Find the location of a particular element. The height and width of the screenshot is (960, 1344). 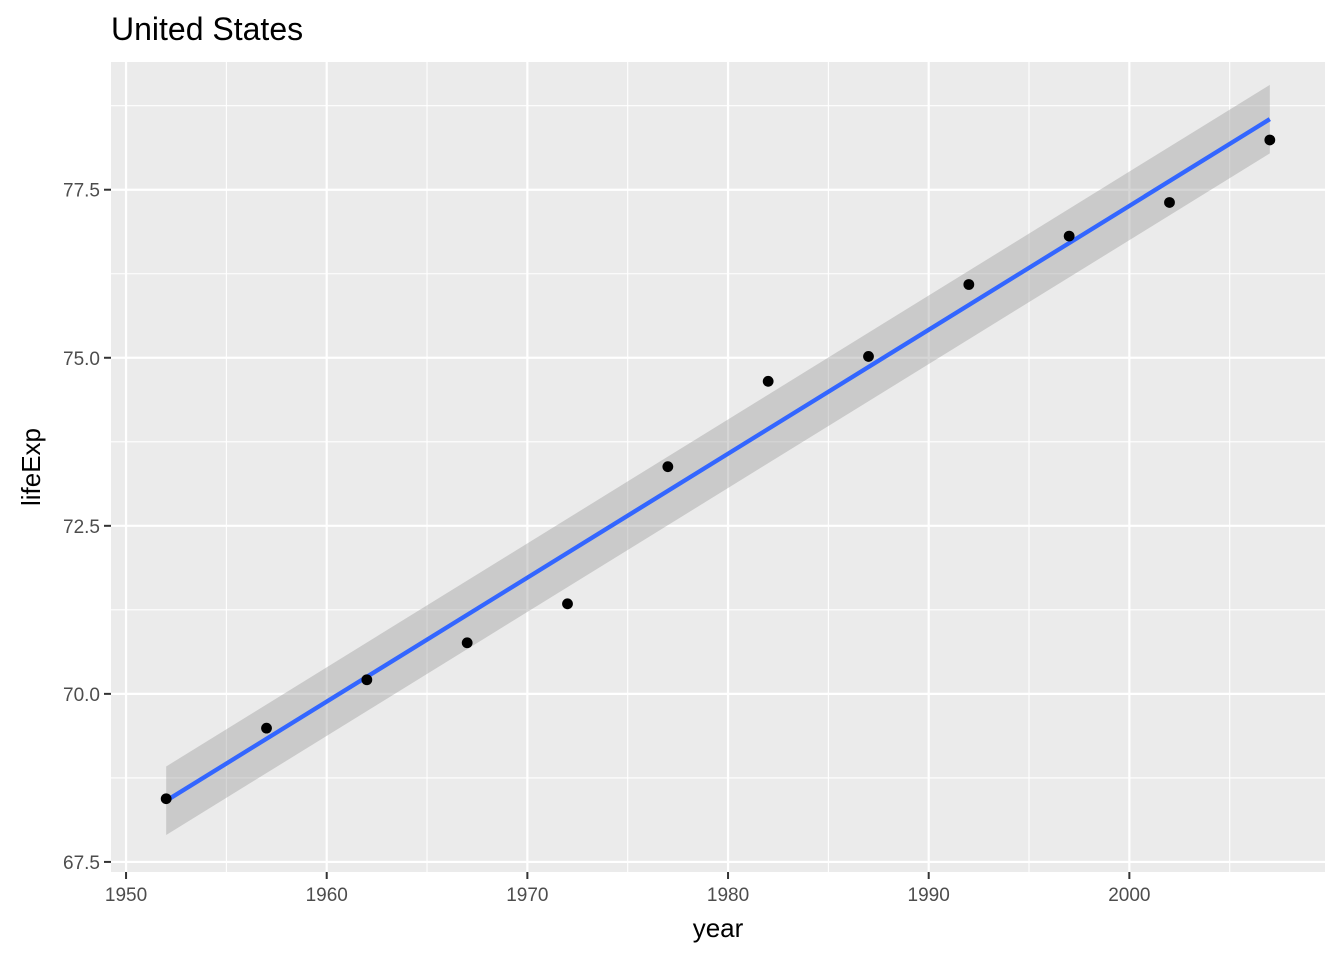

x-tick-label-2: 1970 is located at coordinates (527, 895).